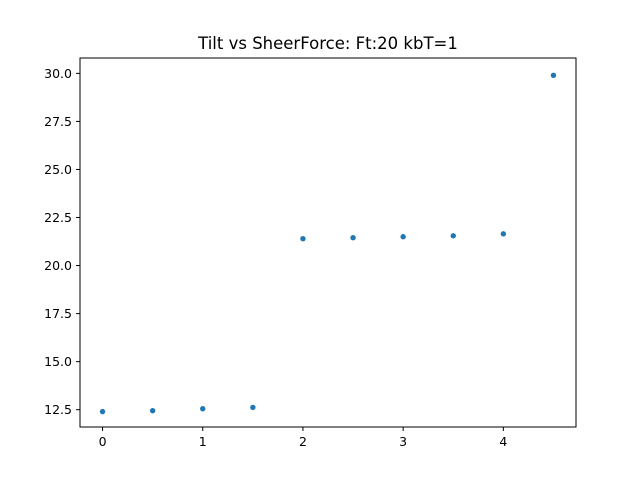 This screenshot has width=640, height=480. What do you see at coordinates (327, 43) in the screenshot?
I see `chart-title: Tilt vs SheerForce: Ft:20 kbT=1` at bounding box center [327, 43].